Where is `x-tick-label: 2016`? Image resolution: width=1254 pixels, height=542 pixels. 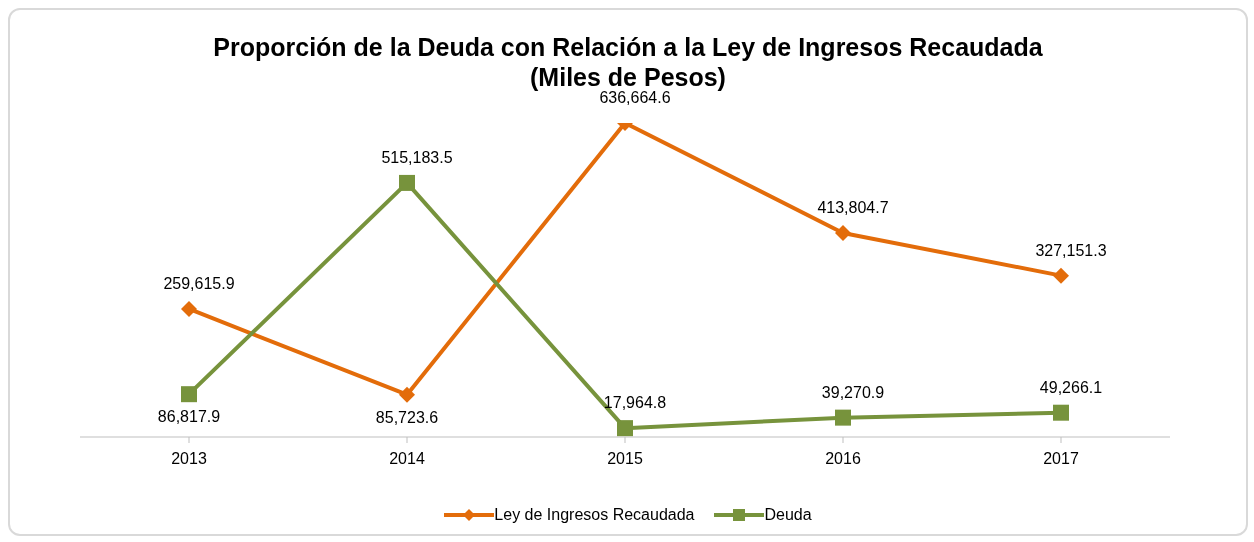 x-tick-label: 2016 is located at coordinates (843, 459).